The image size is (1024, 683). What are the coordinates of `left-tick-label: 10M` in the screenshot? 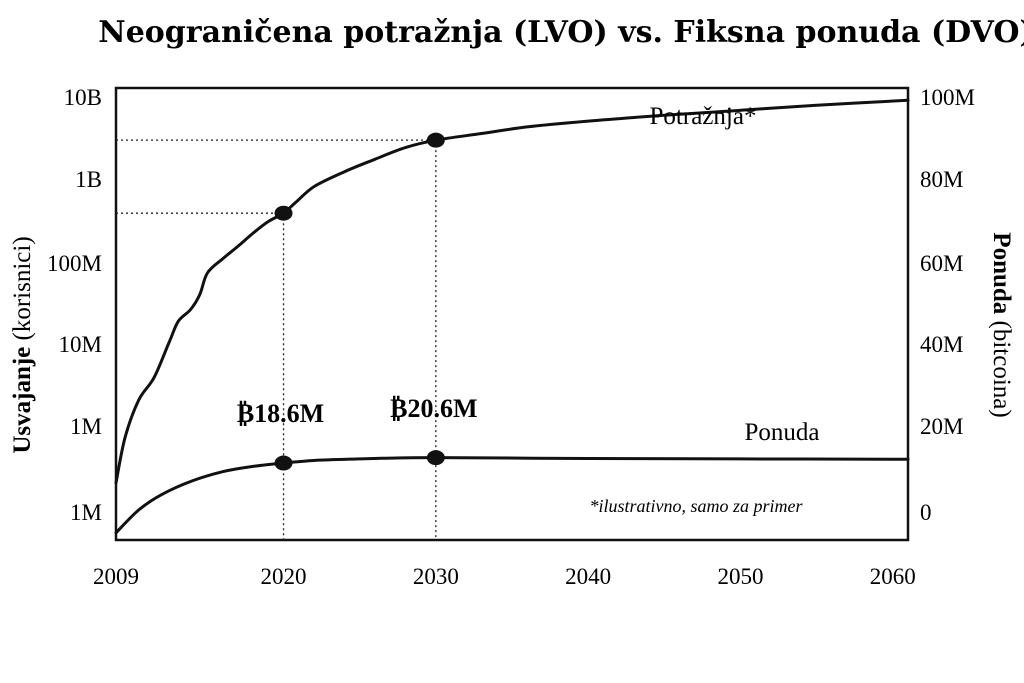 It's located at (80, 344).